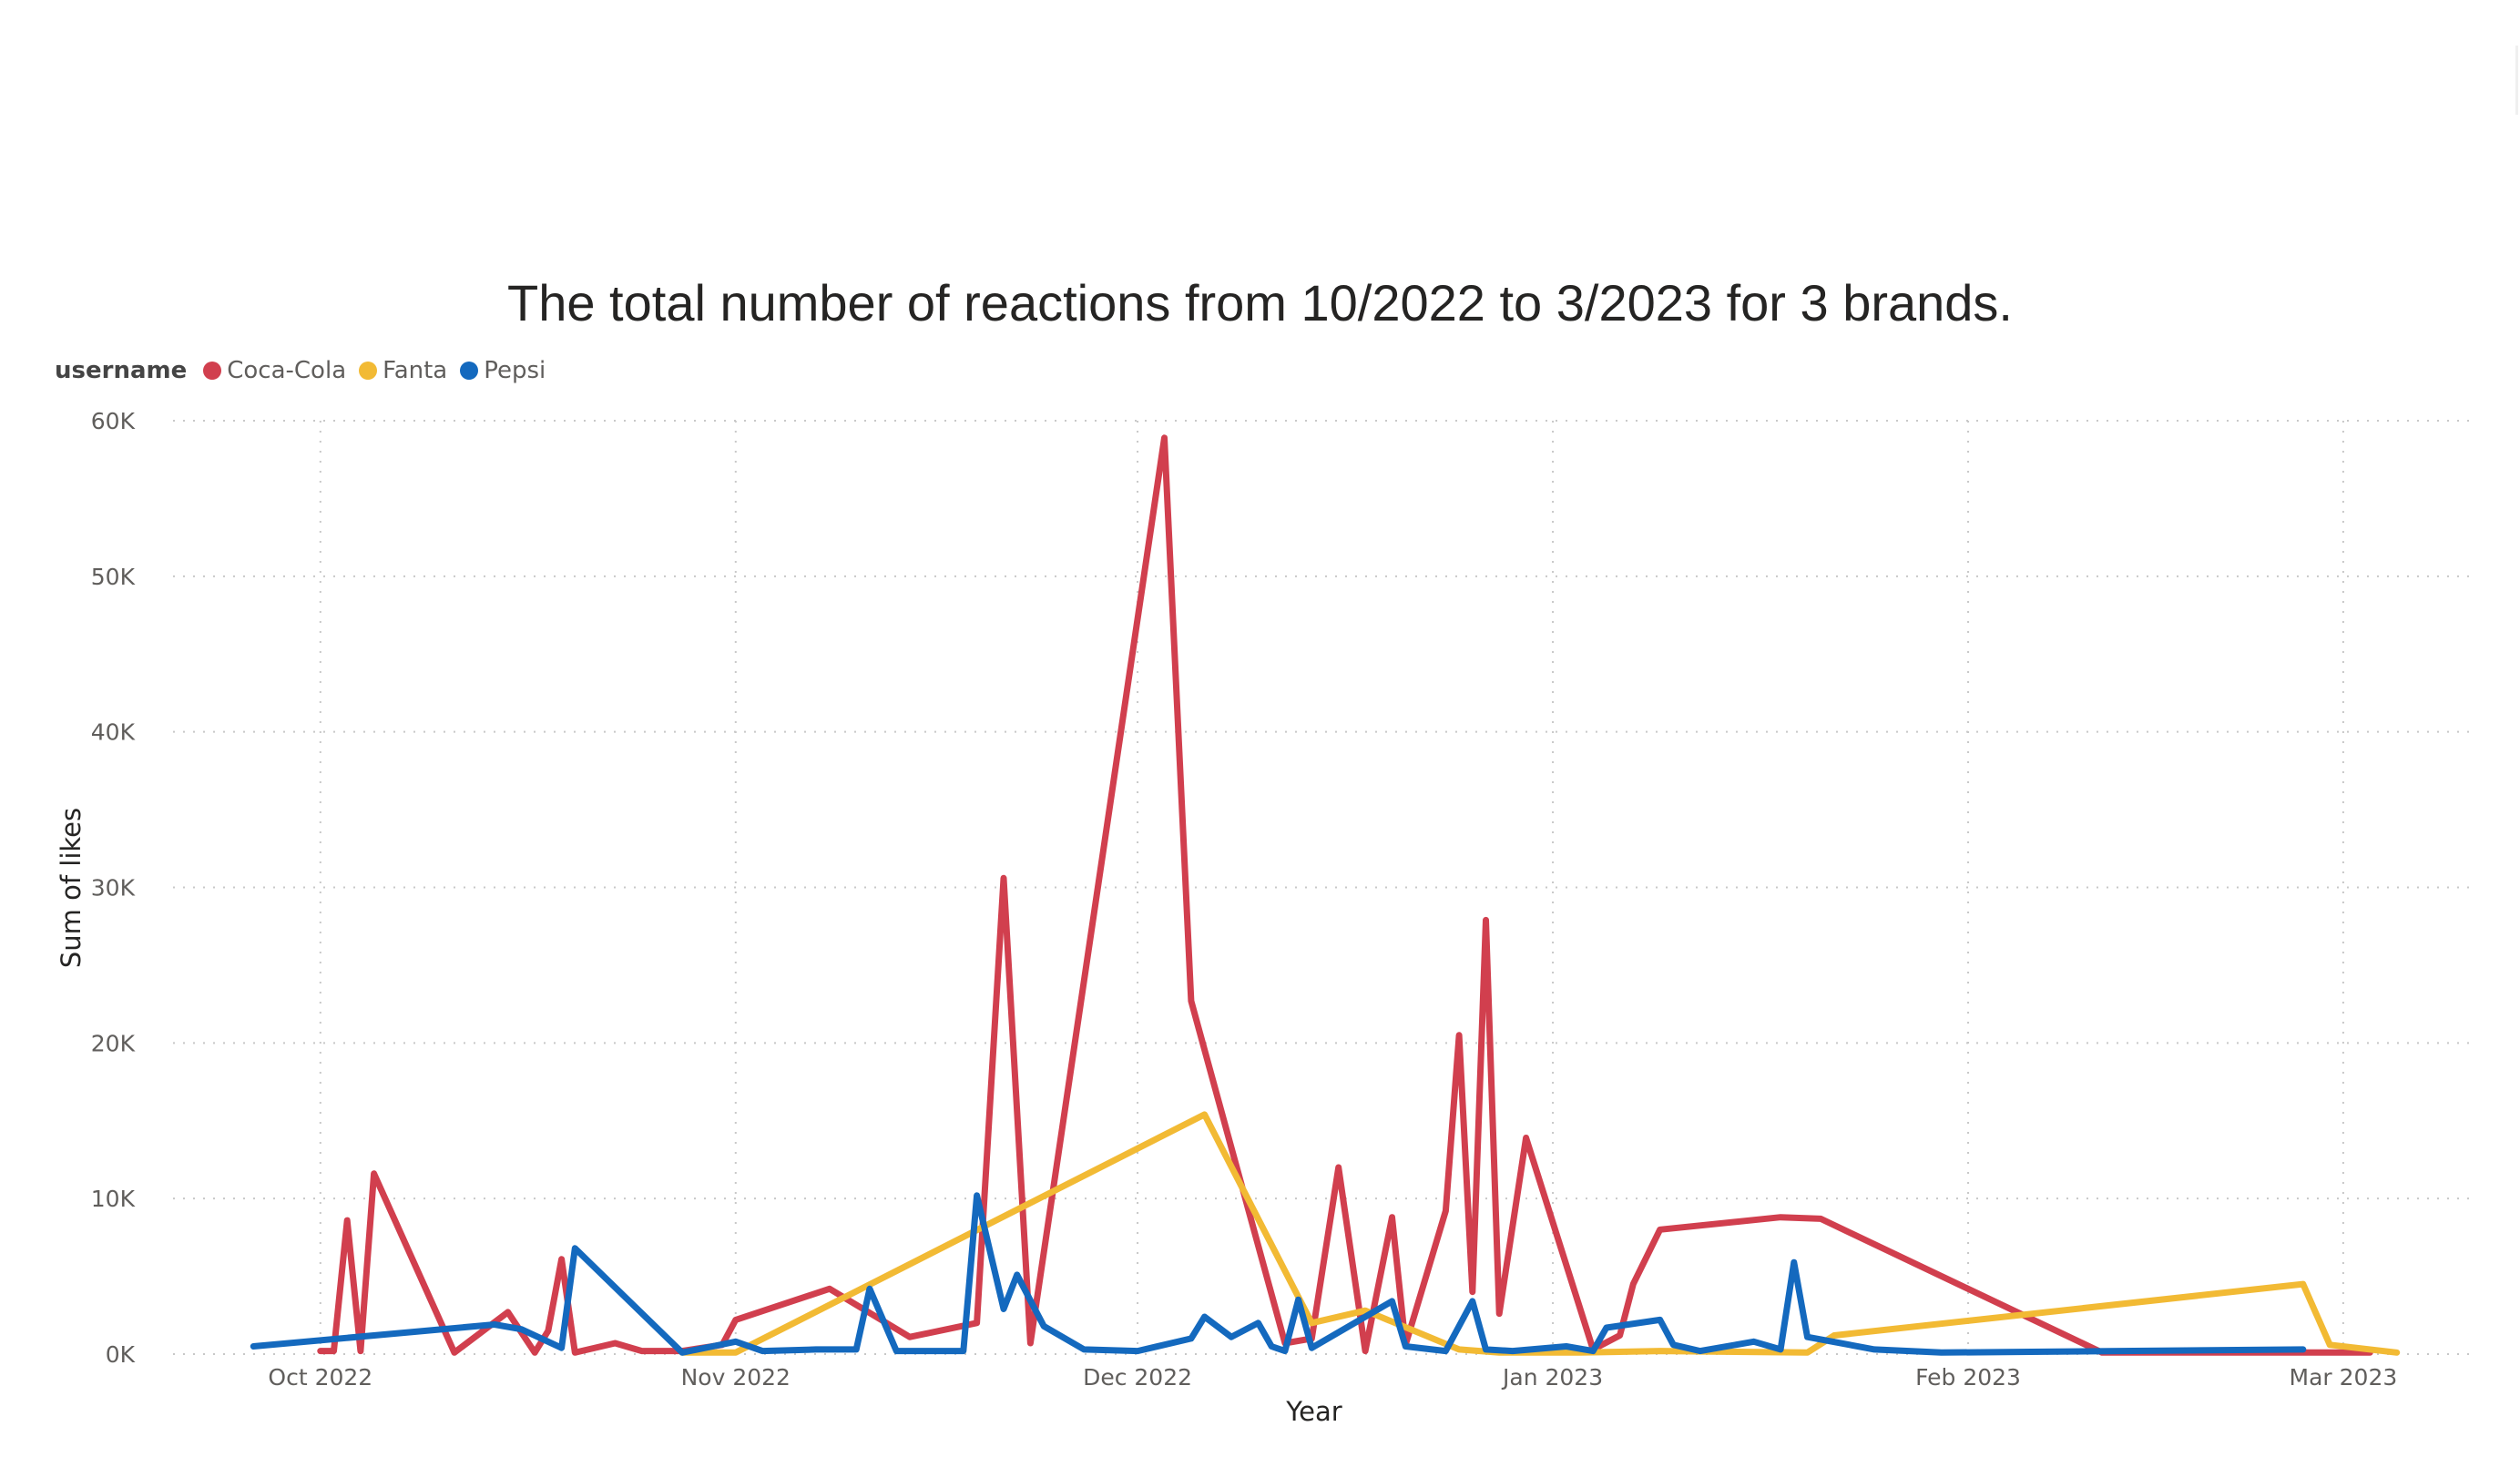  Describe the element at coordinates (2344, 1377) in the screenshot. I see `x-tick-label-5: Mar 2023` at that location.